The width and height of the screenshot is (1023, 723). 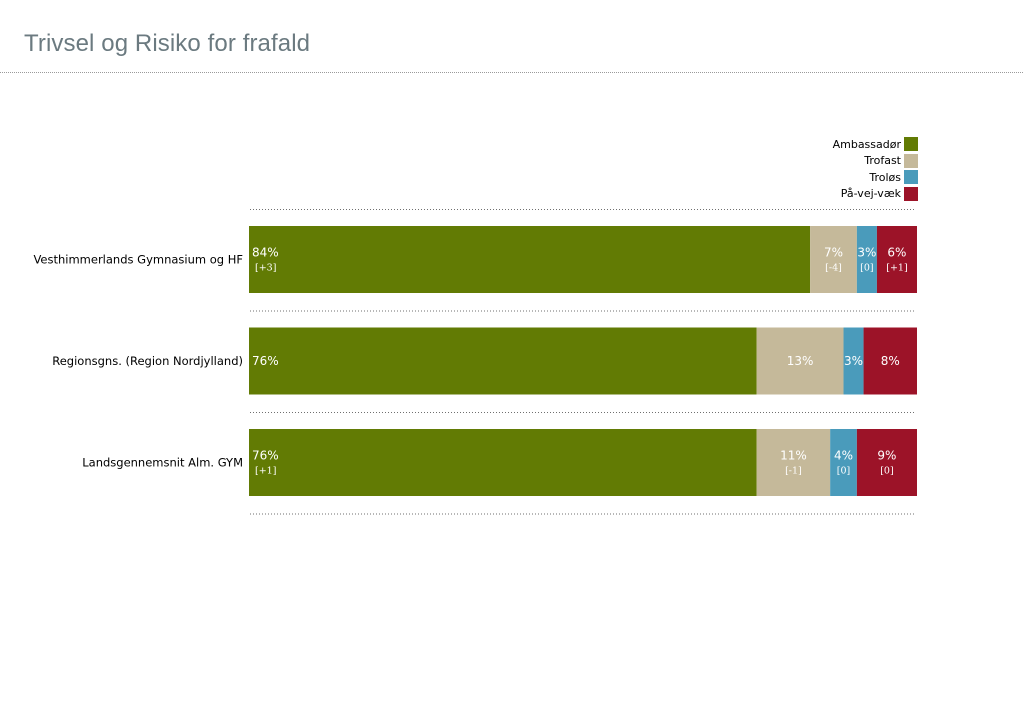 I want to click on legend-item-paa-vej-vaek: På-vej-væk, so click(x=818, y=194).